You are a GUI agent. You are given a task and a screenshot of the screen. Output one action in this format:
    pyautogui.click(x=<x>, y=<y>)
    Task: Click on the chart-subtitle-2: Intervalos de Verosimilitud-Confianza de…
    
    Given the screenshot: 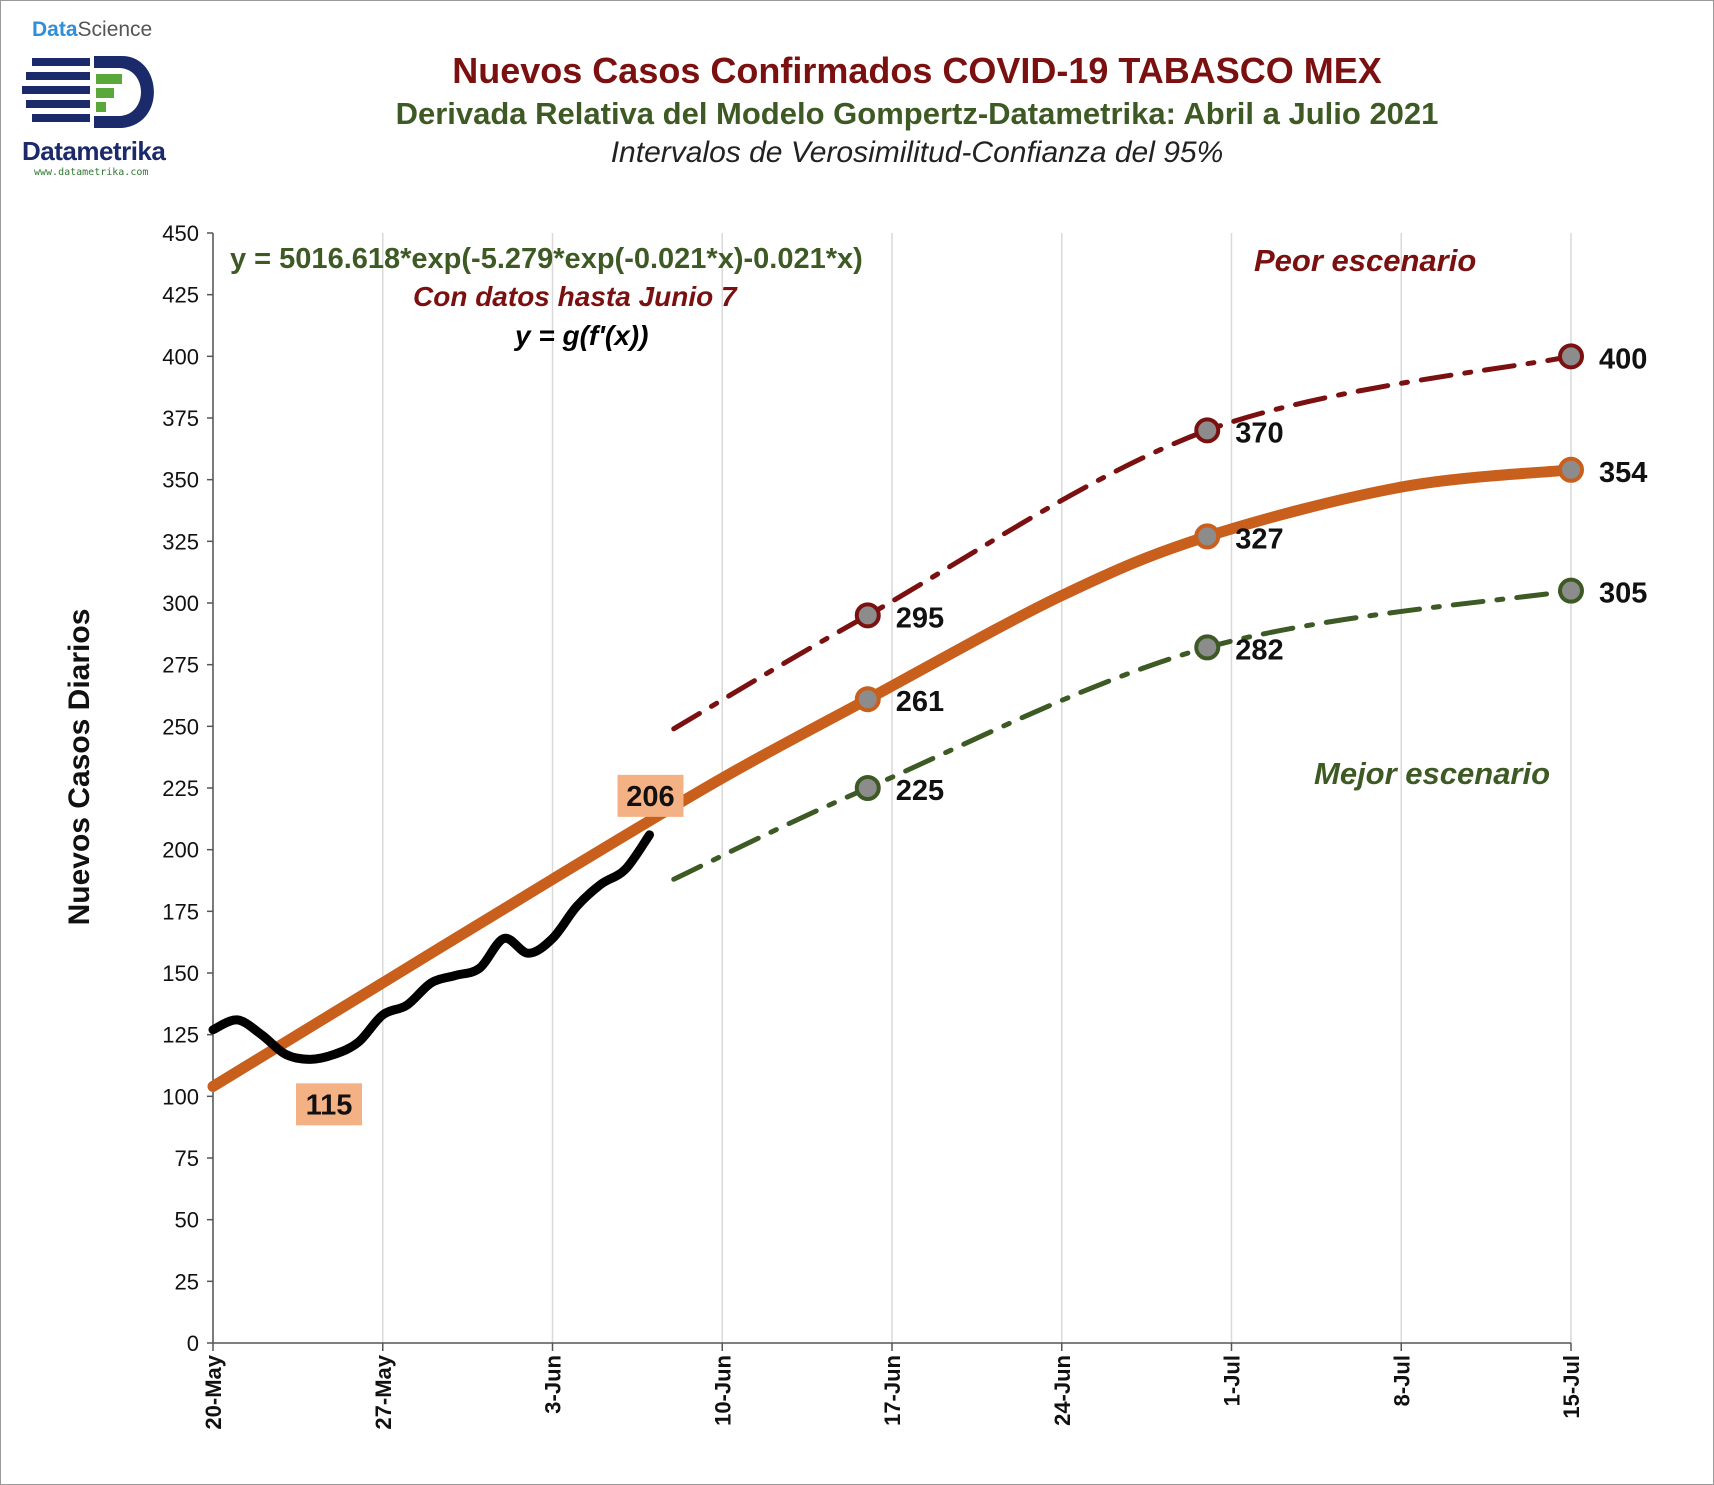 What is the action you would take?
    pyautogui.click(x=917, y=152)
    